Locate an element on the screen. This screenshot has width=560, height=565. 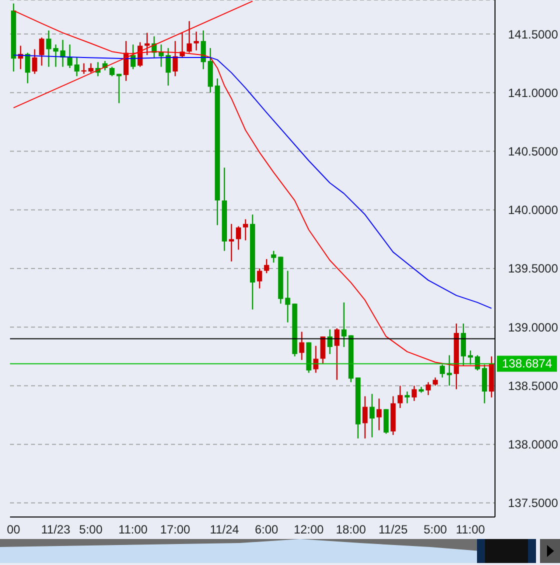
ref-line-label: 138.6874 is located at coordinates (527, 363).